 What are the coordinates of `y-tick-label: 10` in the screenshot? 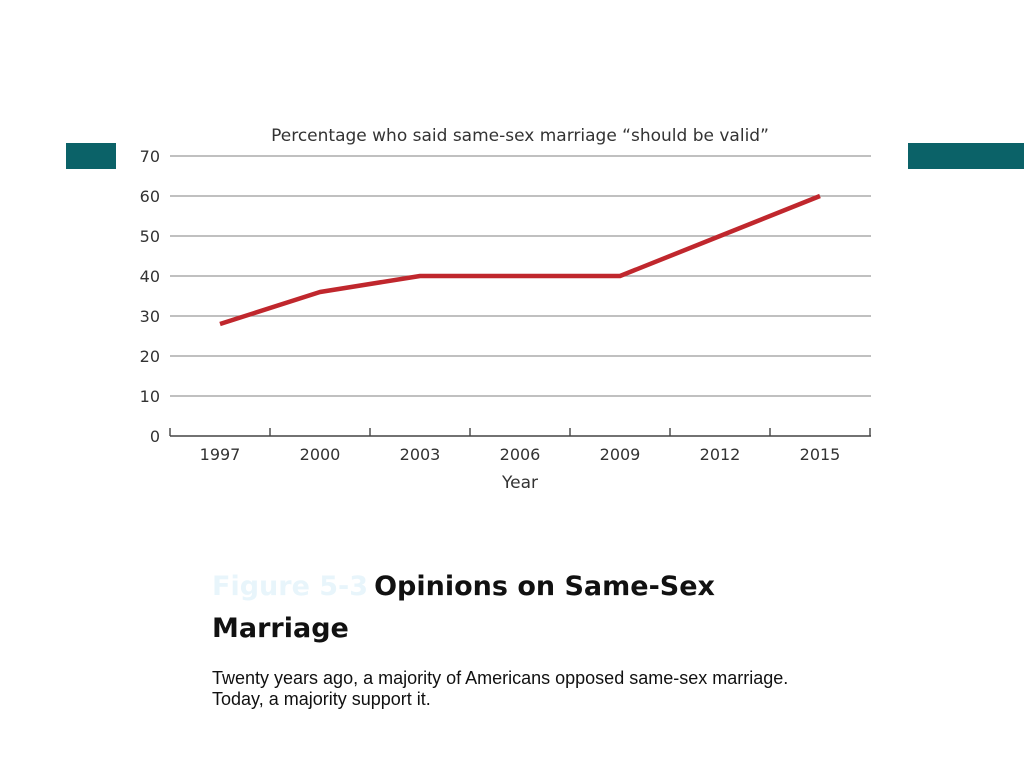 It's located at (150, 396).